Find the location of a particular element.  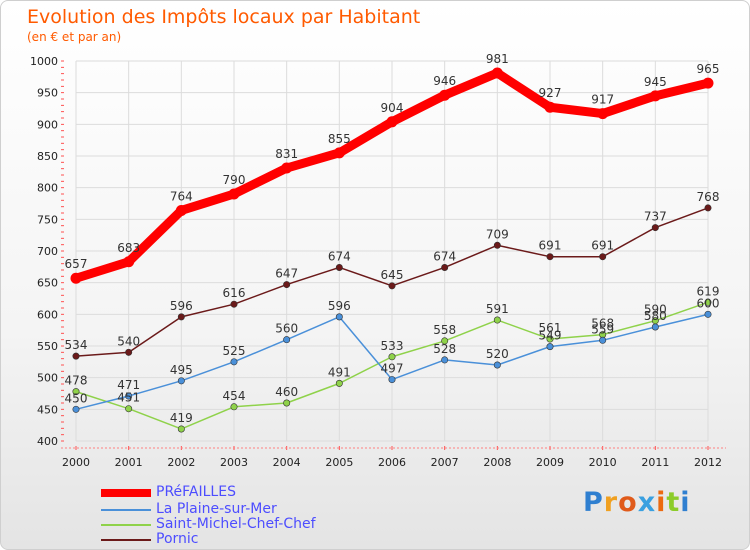

data-label: 831 is located at coordinates (286, 154).